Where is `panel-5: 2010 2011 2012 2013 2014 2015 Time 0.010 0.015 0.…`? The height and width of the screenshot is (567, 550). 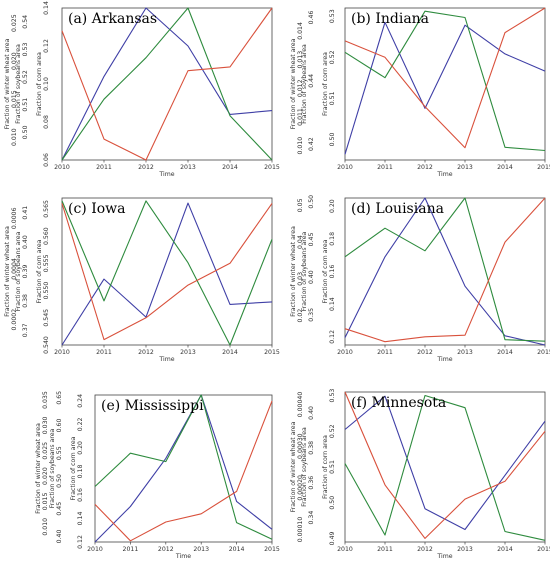
panel-5: 2010 2011 2012 2013 2014 2015 Time 0.010 0.015 0.… is located at coordinates (157, 475).